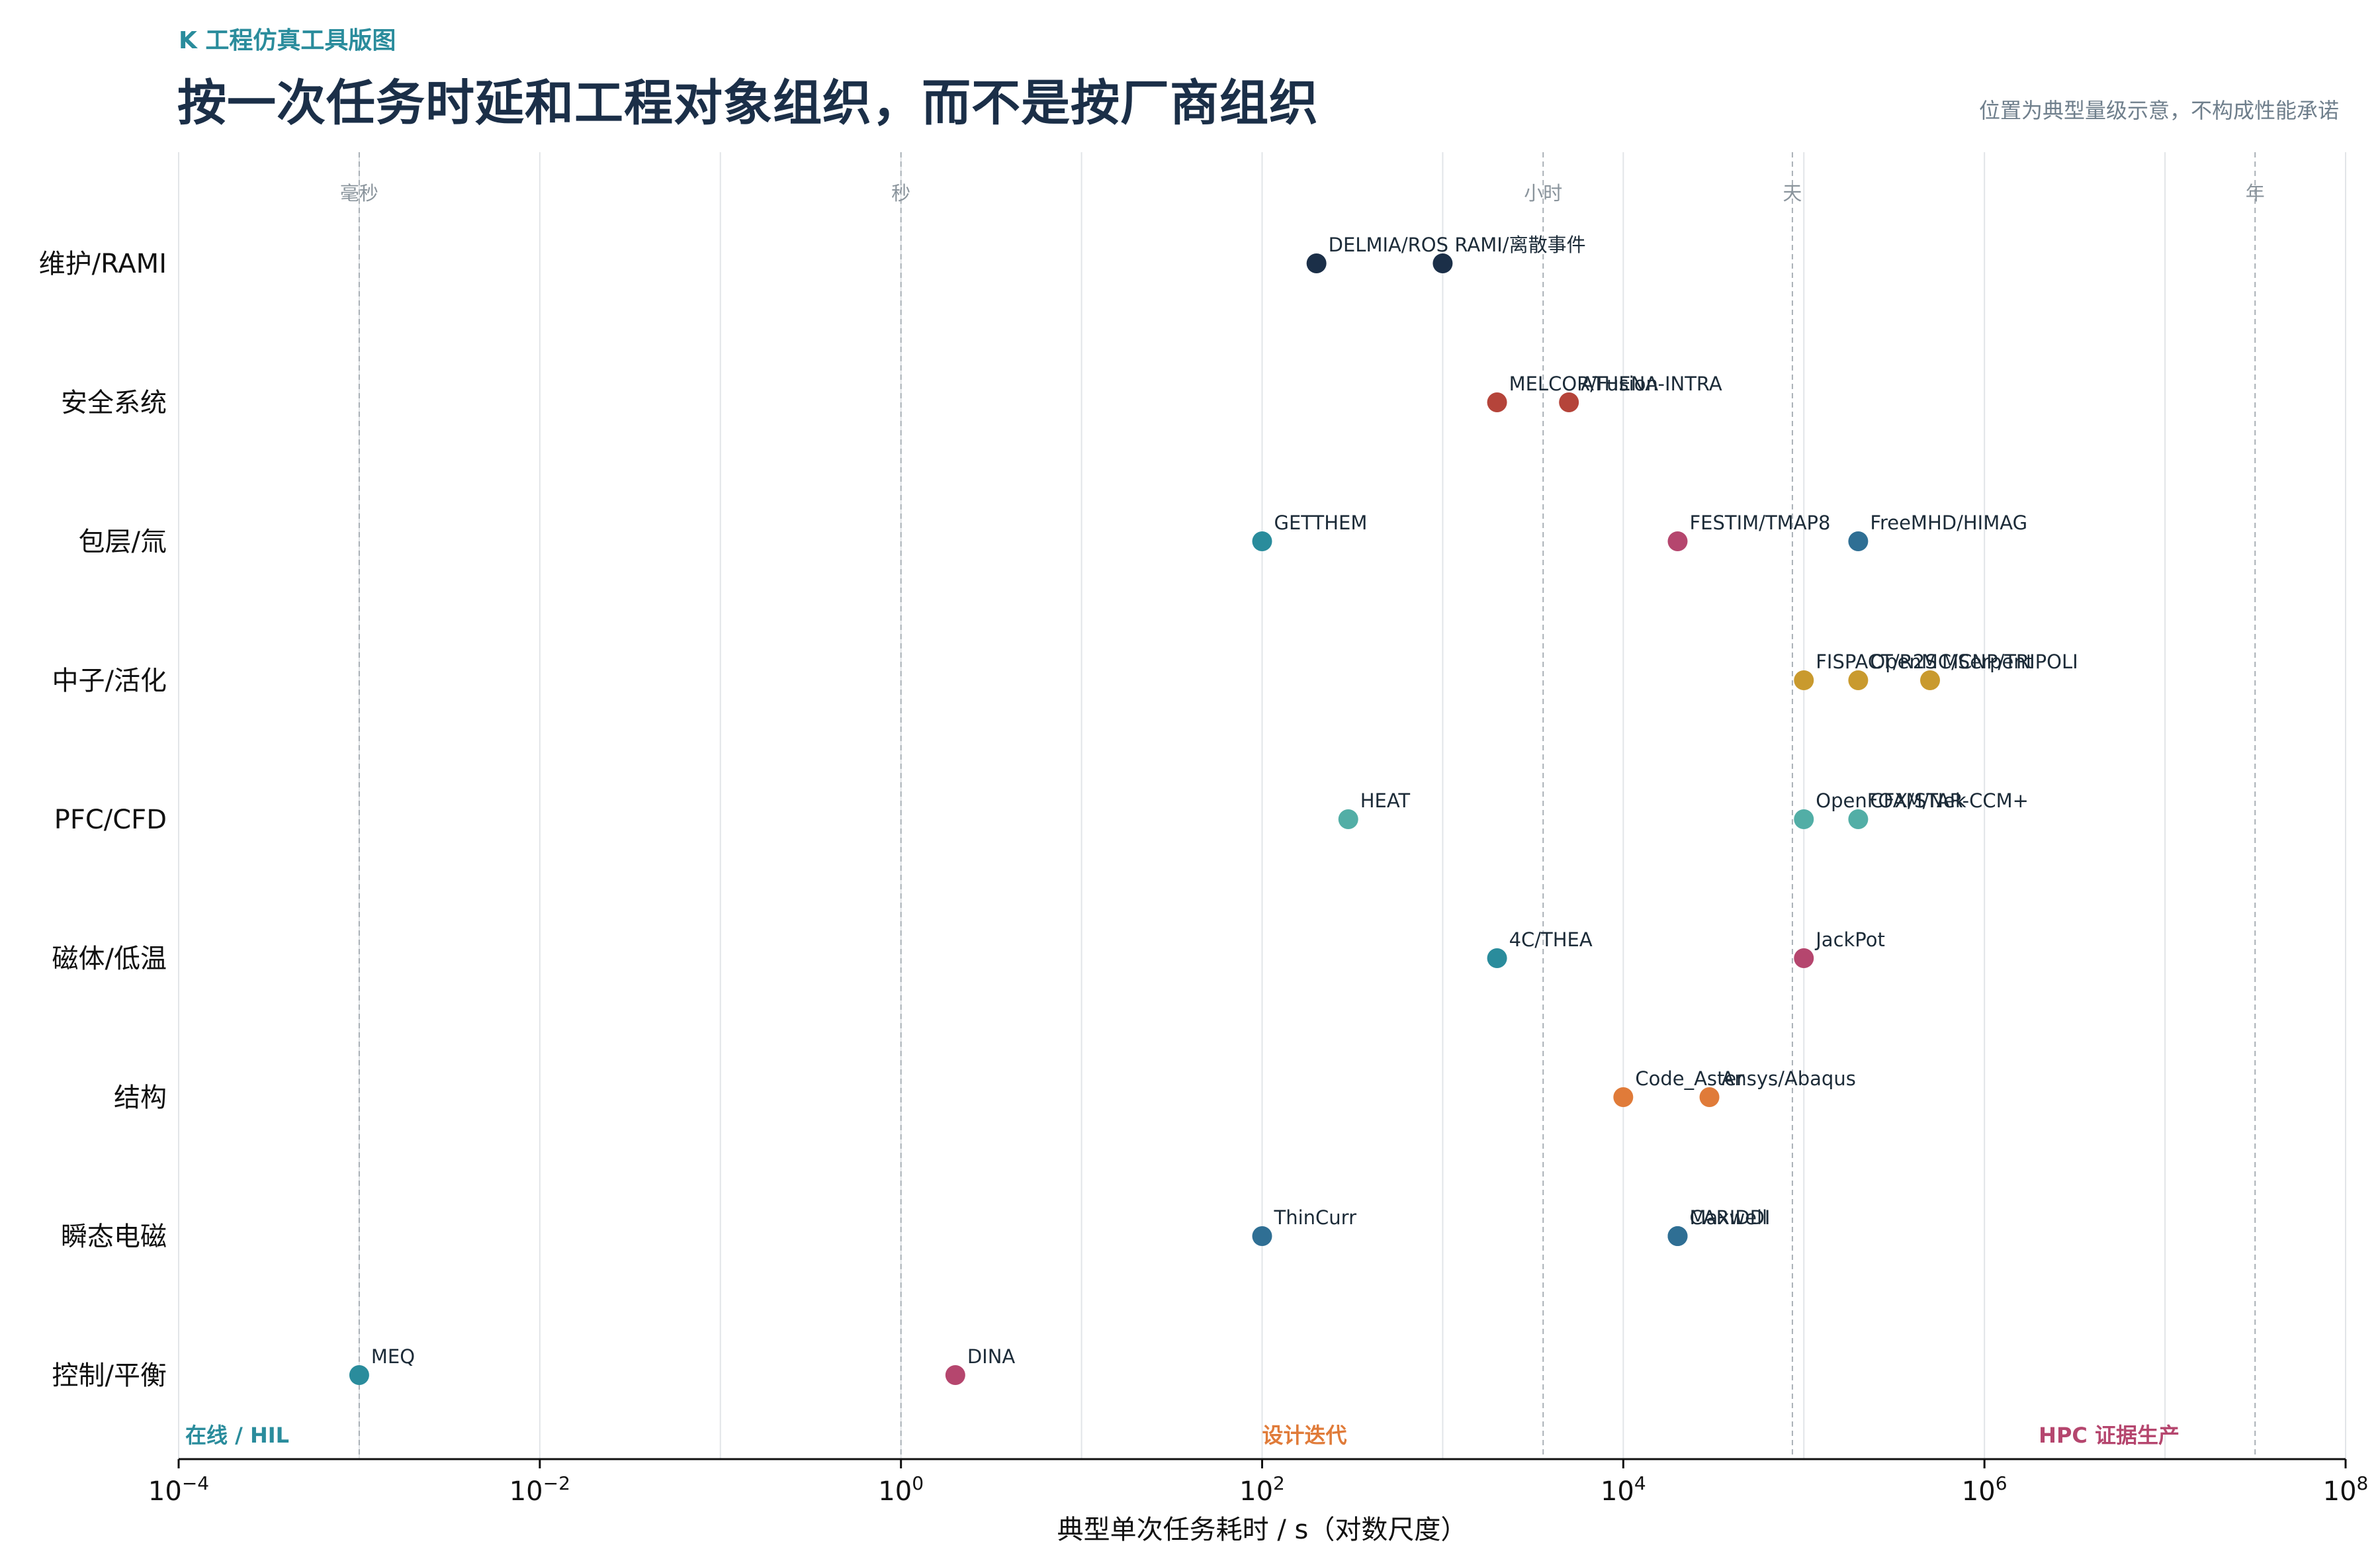 This screenshot has height=1565, width=2380. Describe the element at coordinates (1792, 193) in the screenshot. I see `reference-label: 天` at that location.